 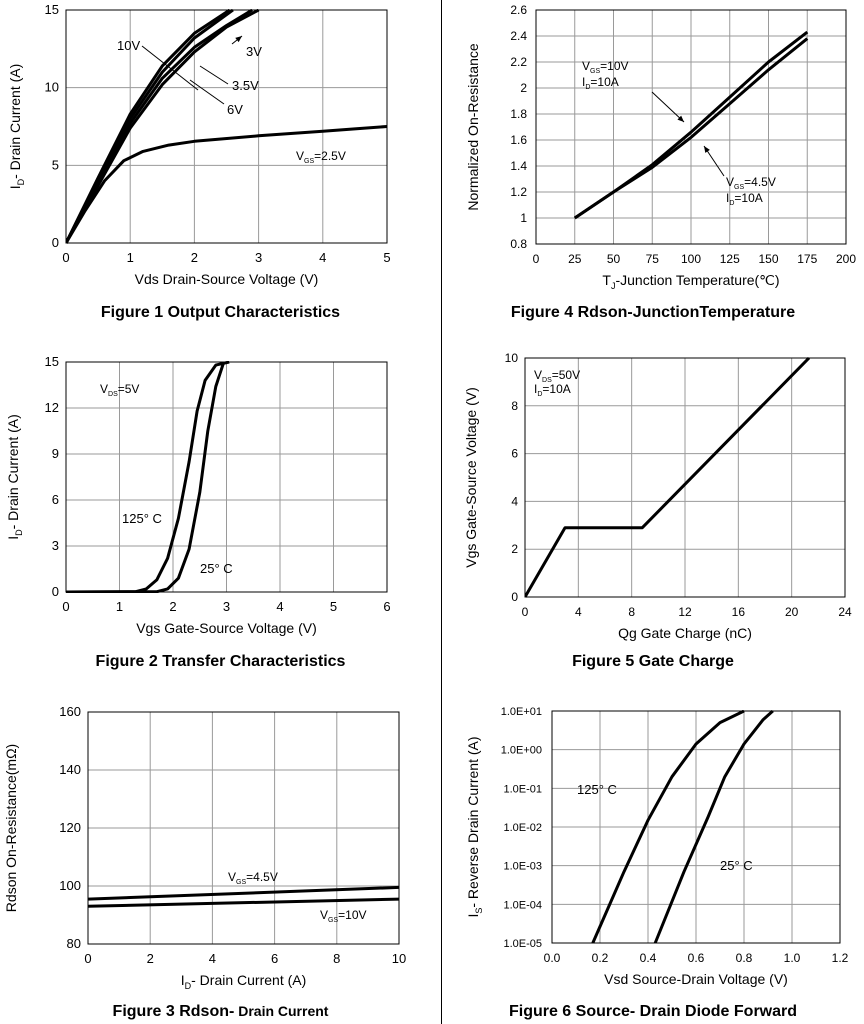 What do you see at coordinates (399, 958) in the screenshot?
I see `x-tick-label: 10` at bounding box center [399, 958].